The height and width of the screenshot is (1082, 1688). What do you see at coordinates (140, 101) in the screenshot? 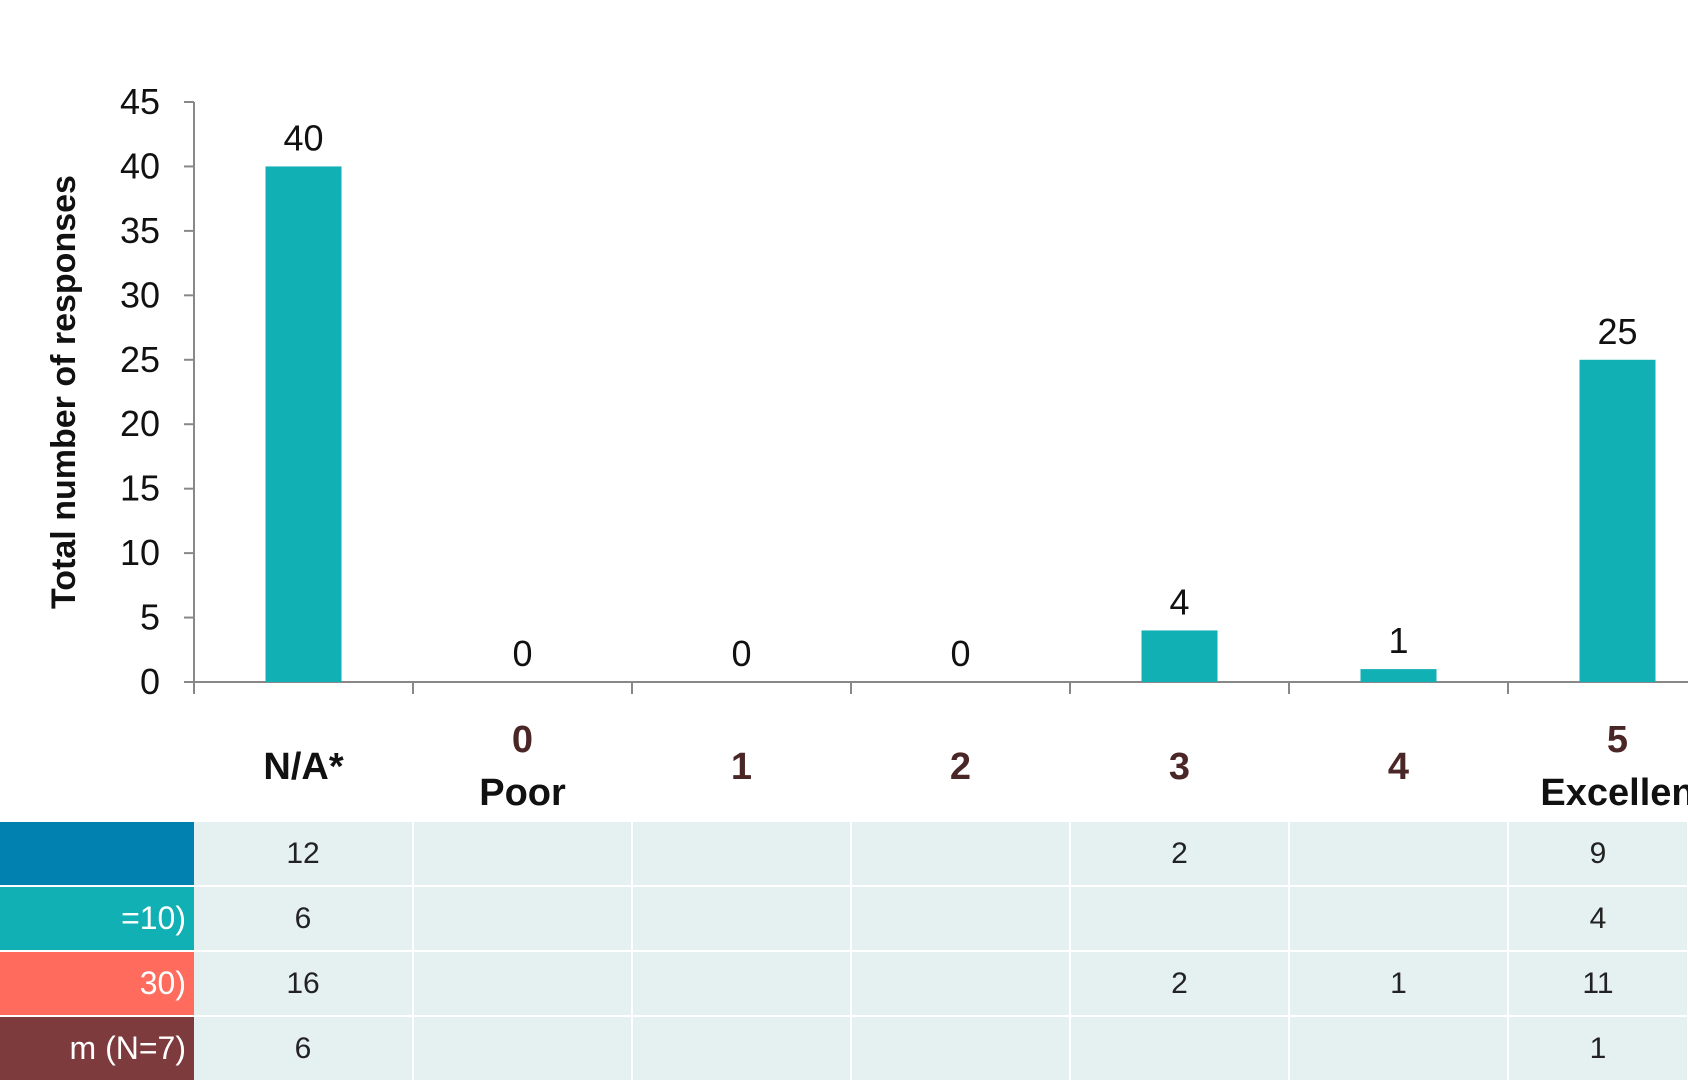
I see `y-tick-label: 45` at bounding box center [140, 101].